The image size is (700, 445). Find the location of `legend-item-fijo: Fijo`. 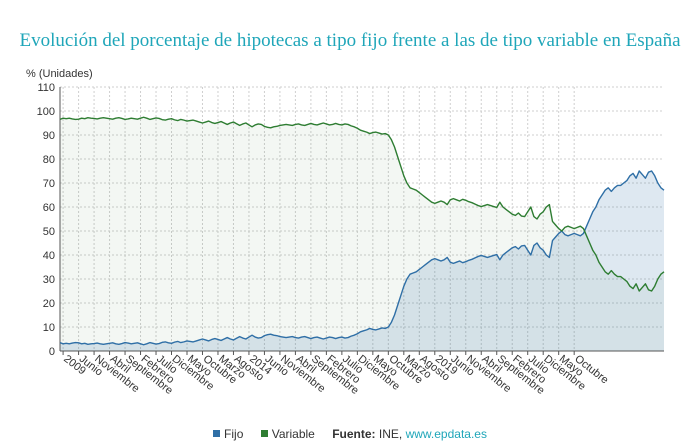

legend-item-fijo: Fijo is located at coordinates (230, 434).